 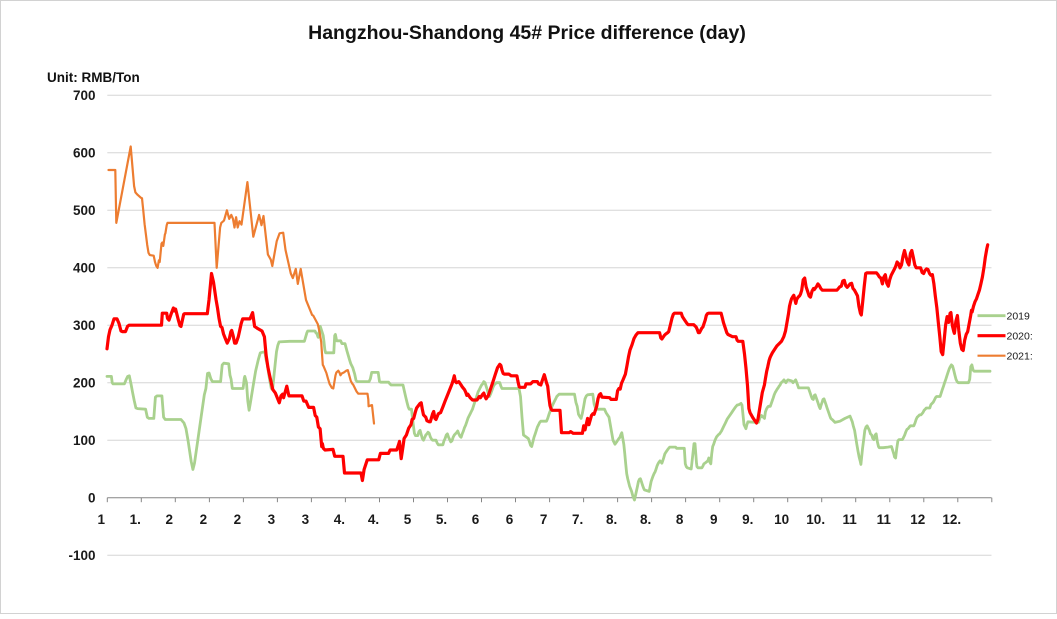 I want to click on svg-text: 600, so click(x=84, y=153).